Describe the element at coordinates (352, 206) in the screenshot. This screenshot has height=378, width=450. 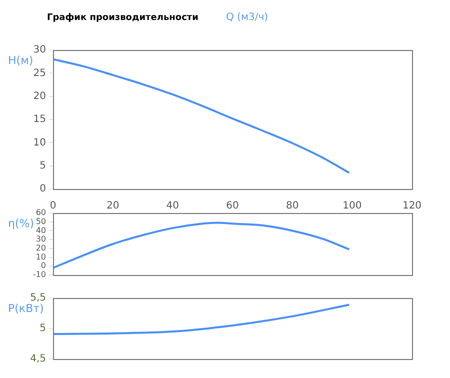
I see `x-tick-label: 100` at that location.